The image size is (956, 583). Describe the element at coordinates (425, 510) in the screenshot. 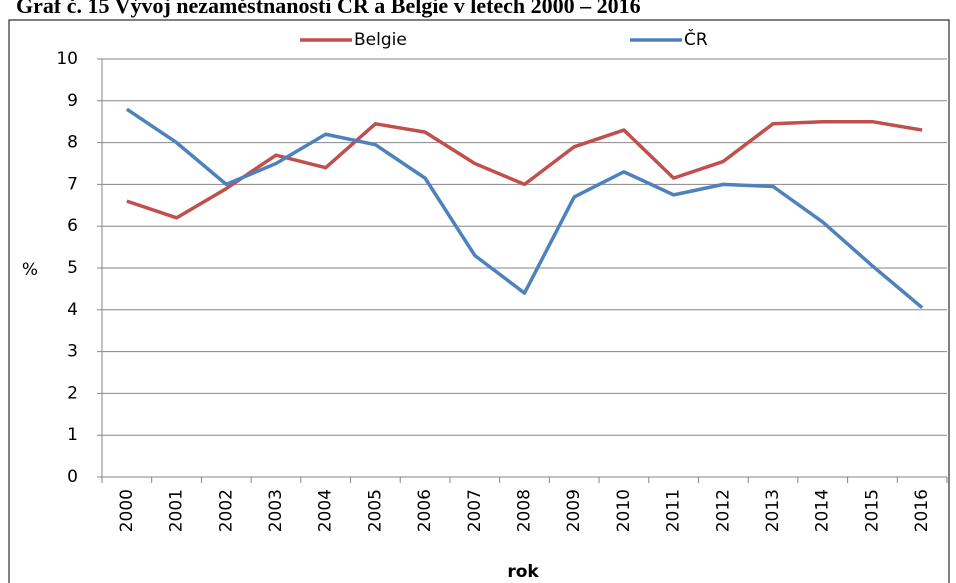

I see `x-tick-label: 2006` at that location.